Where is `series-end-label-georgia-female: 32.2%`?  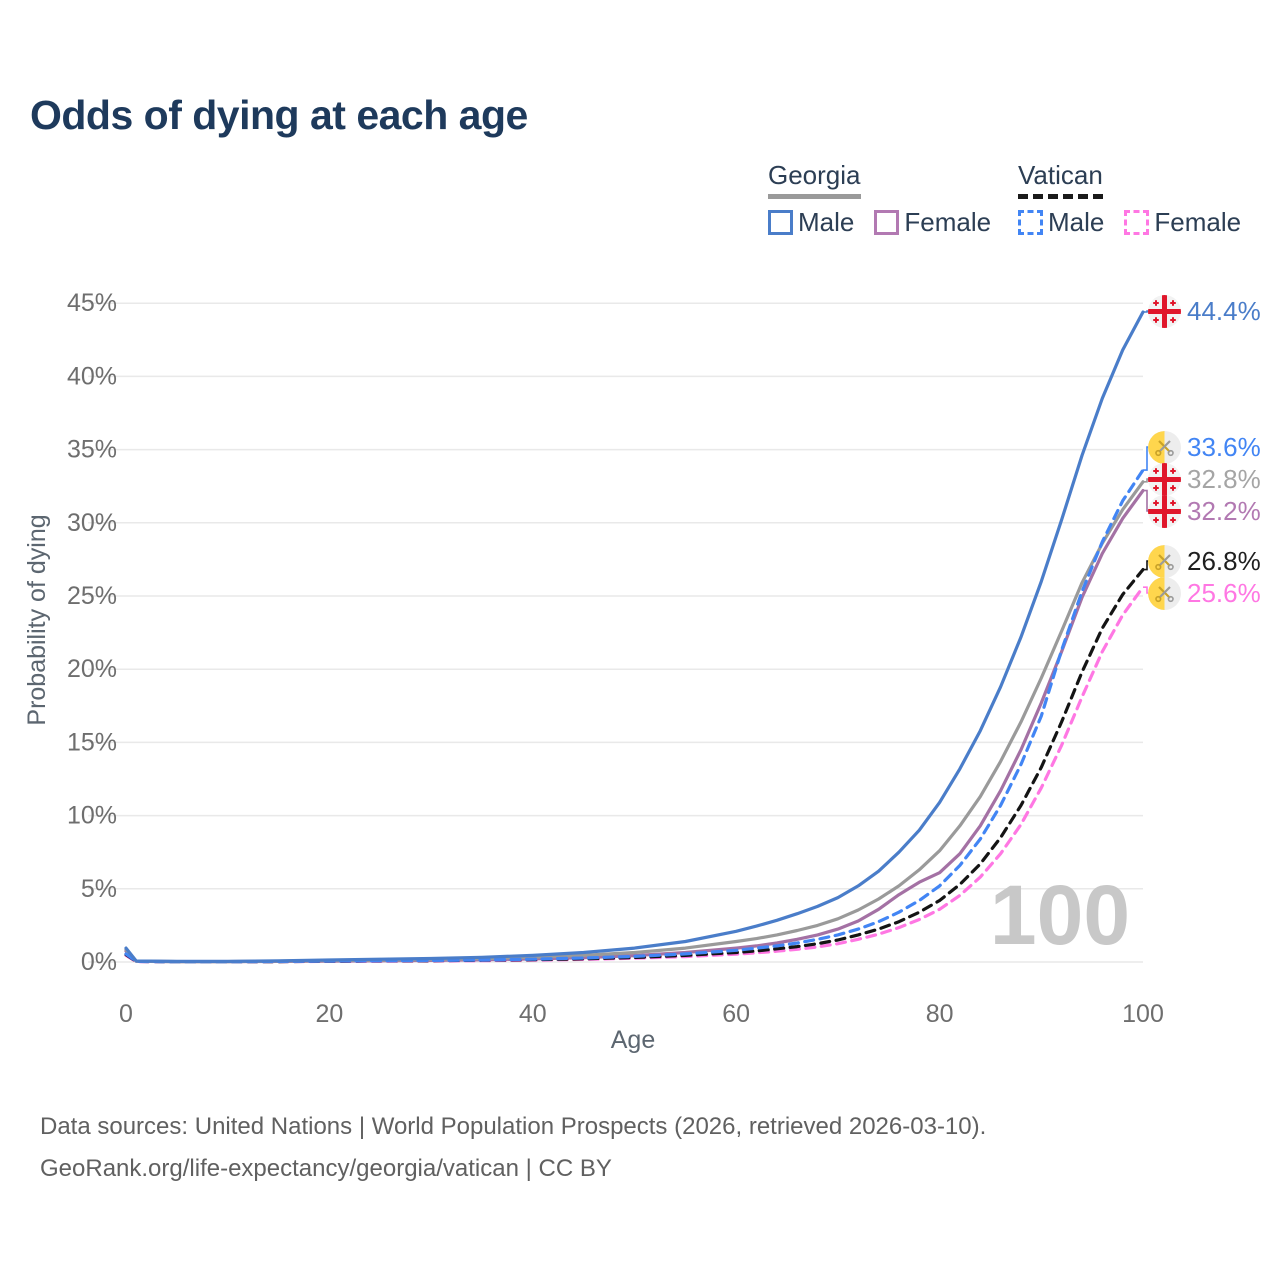
series-end-label-georgia-female: 32.2% is located at coordinates (1204, 511).